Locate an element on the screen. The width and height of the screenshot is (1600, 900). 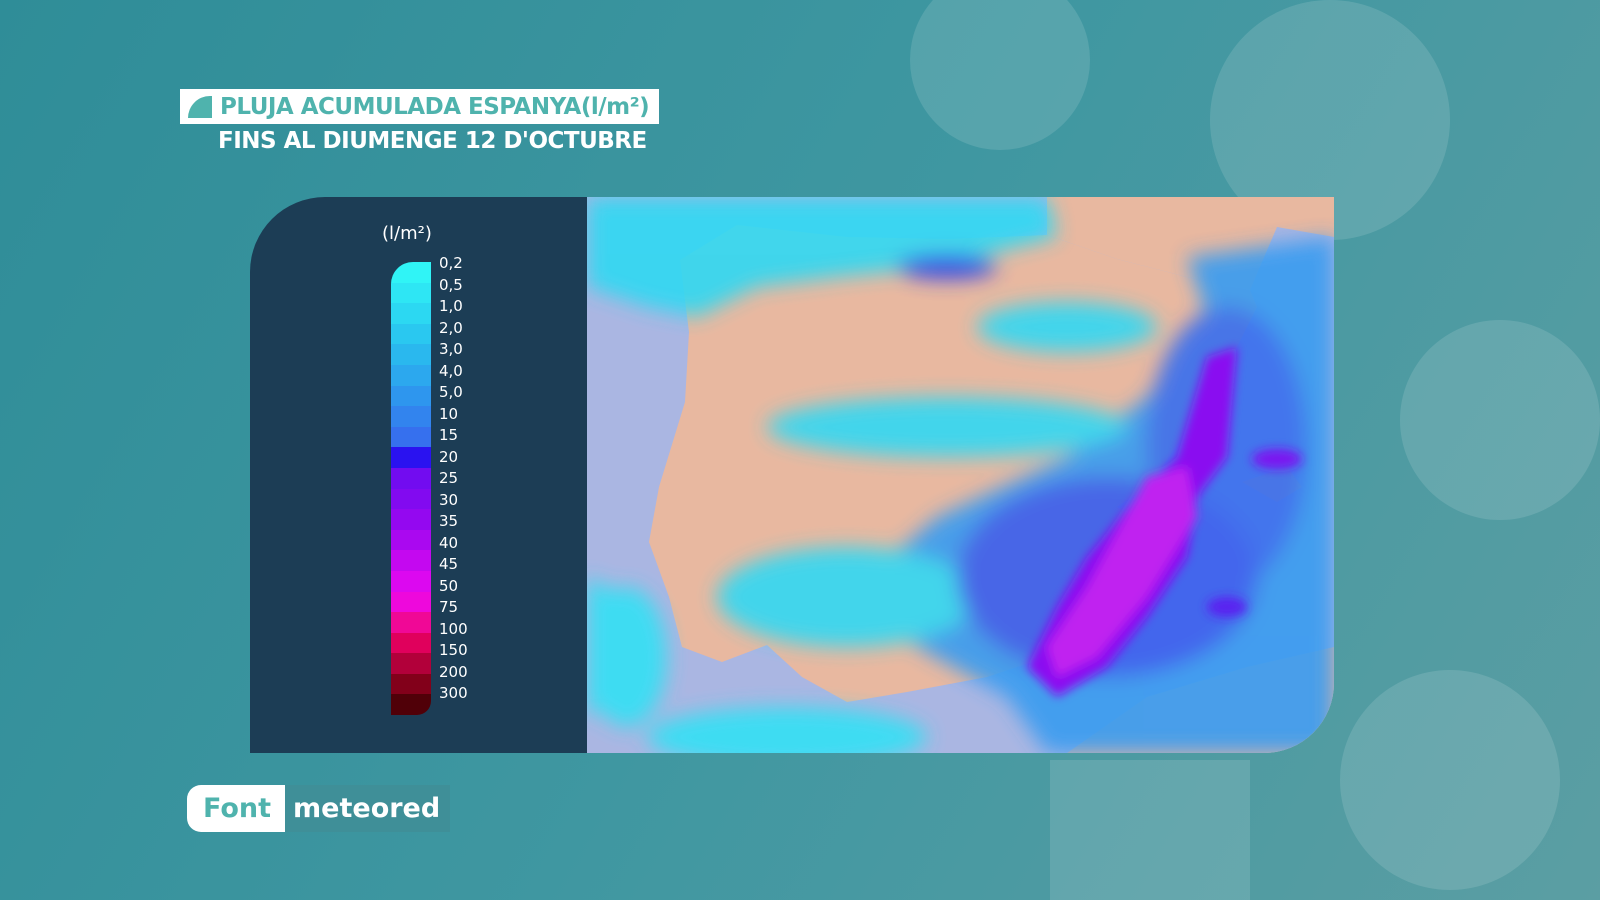
page-subtitle: FINS AL DIUMENGE 12 D'OCTUBRE is located at coordinates (432, 141).